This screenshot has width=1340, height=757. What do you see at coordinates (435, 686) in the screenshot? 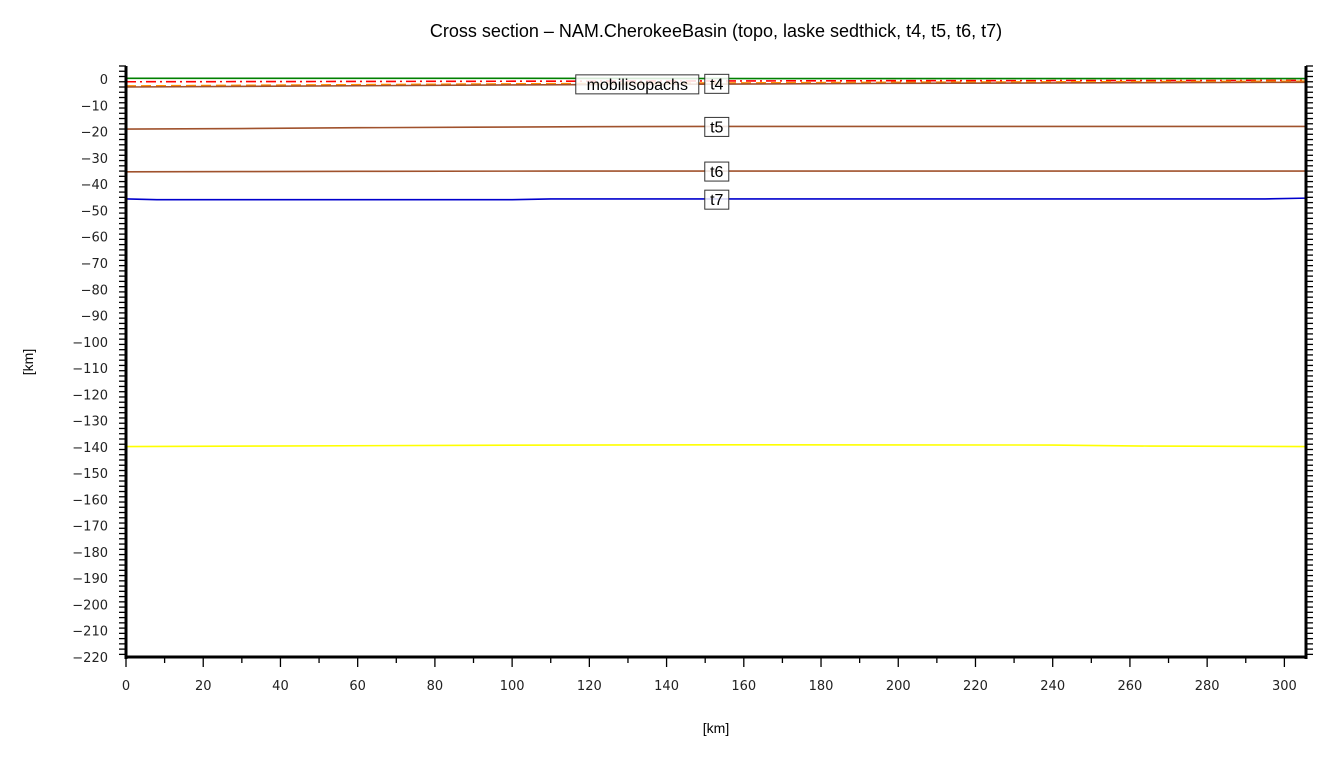
I see `x-tick-label: 80` at bounding box center [435, 686].